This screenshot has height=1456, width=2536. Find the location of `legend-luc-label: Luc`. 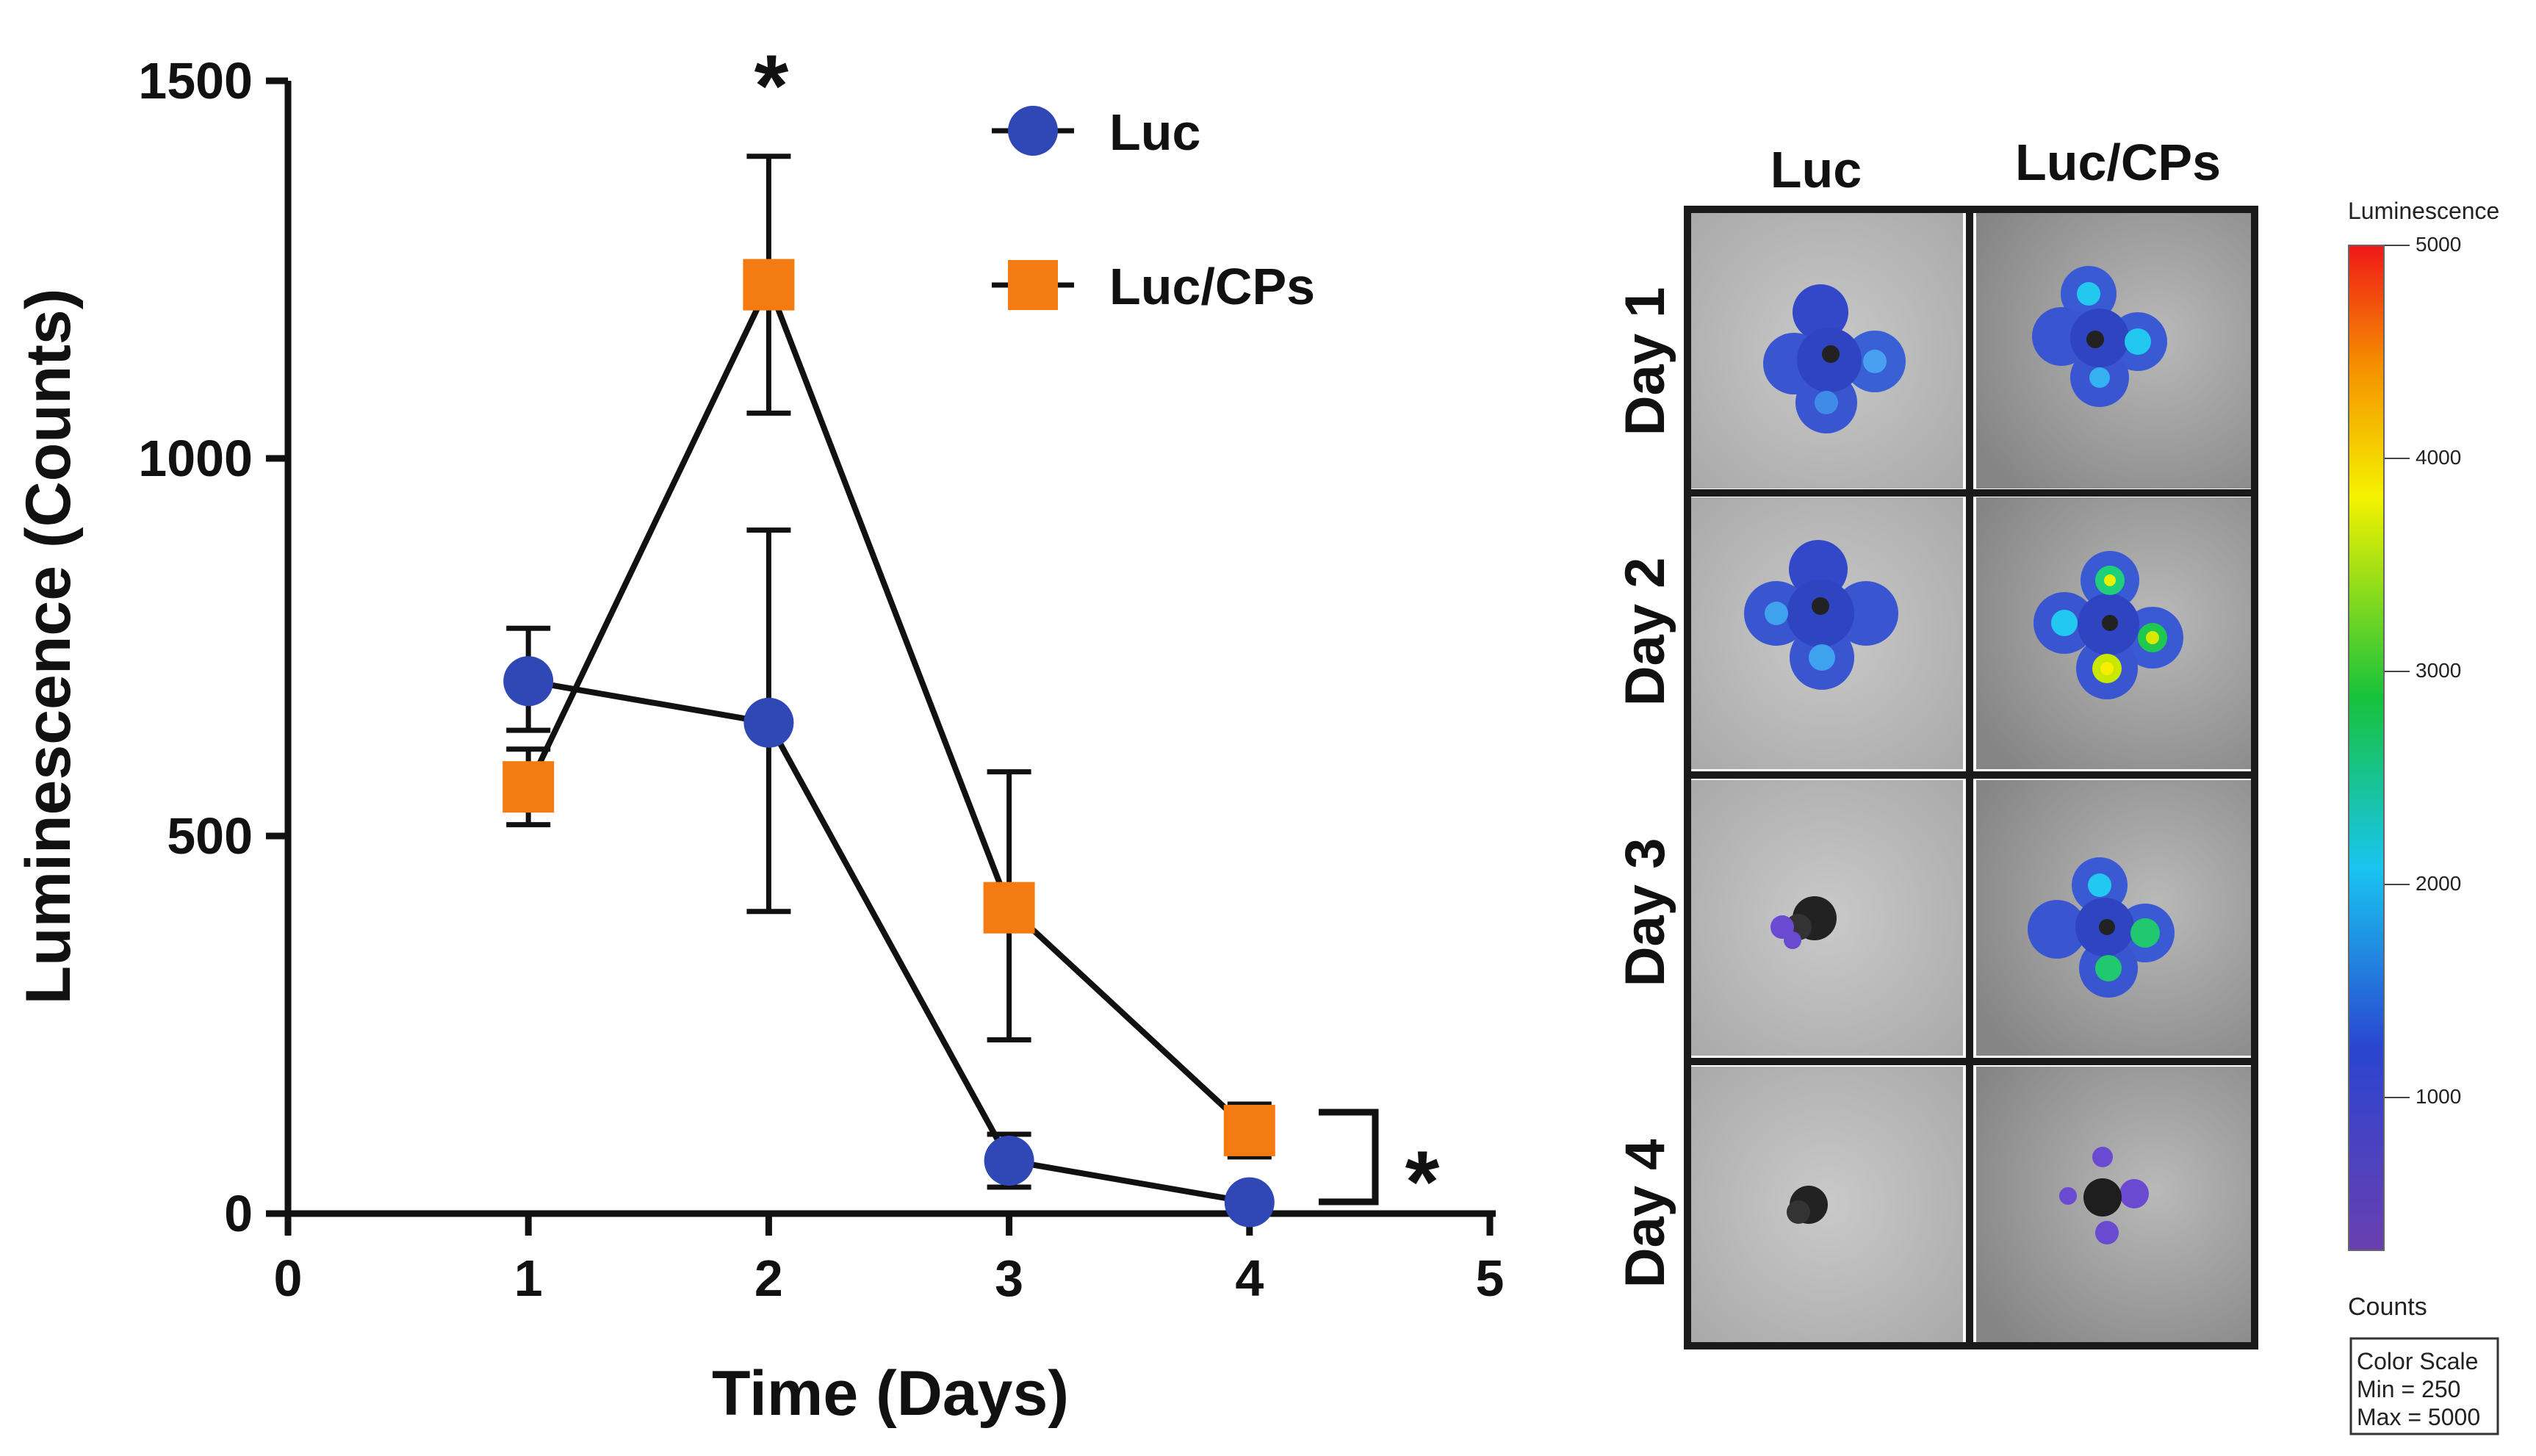

legend-luc-label: Luc is located at coordinates (1154, 132).